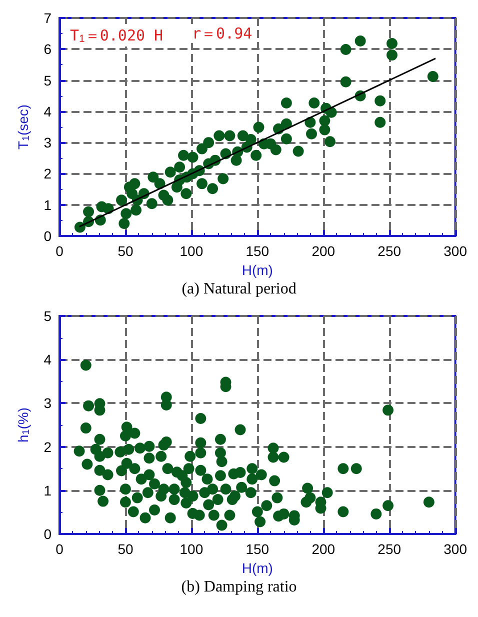 The width and height of the screenshot is (478, 617). Describe the element at coordinates (23, 425) in the screenshot. I see `y-axis-title: h1(%)` at that location.